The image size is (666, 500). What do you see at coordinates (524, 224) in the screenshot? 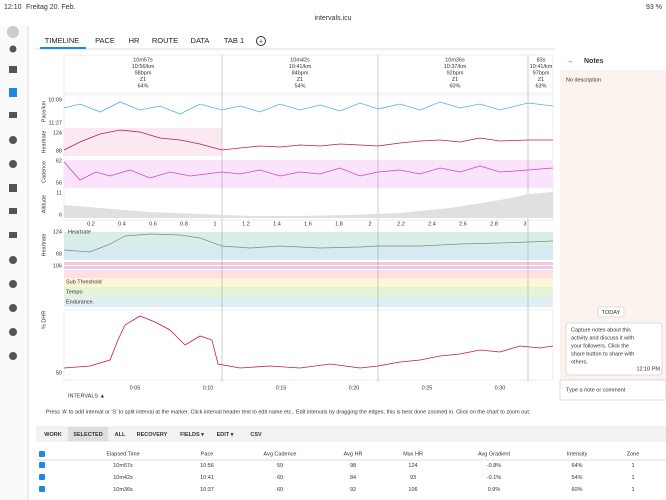
I see `distance-tick: 3` at bounding box center [524, 224].